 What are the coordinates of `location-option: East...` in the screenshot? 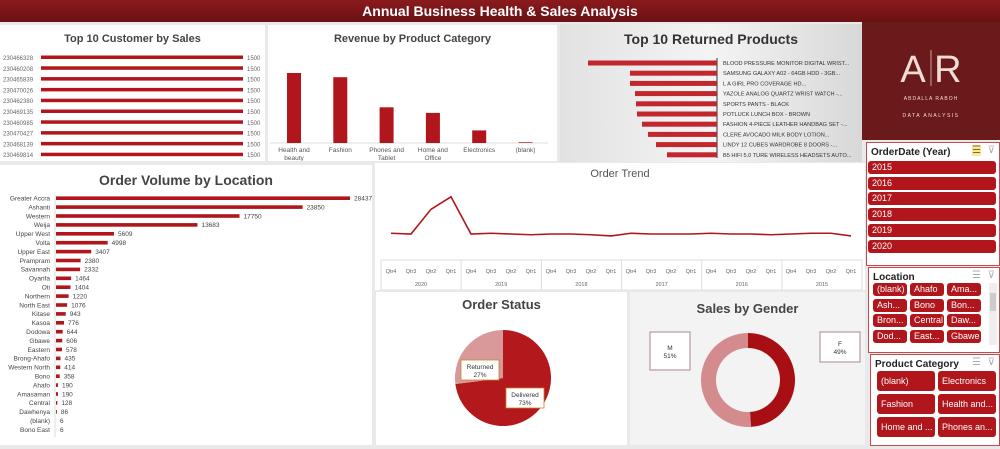 It's located at (927, 336).